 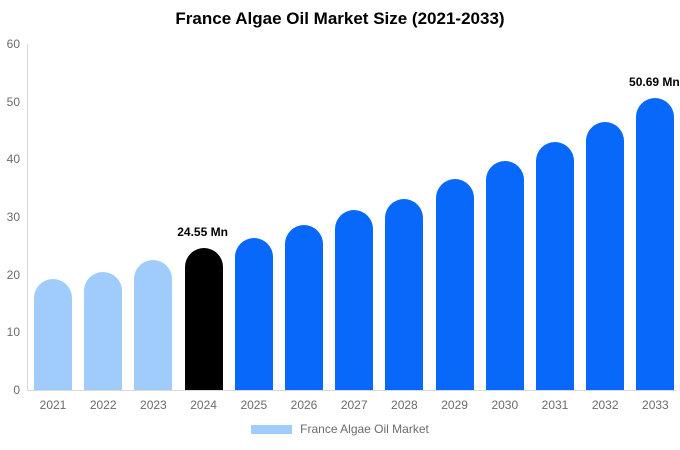 I want to click on bar-2030, so click(x=504, y=275).